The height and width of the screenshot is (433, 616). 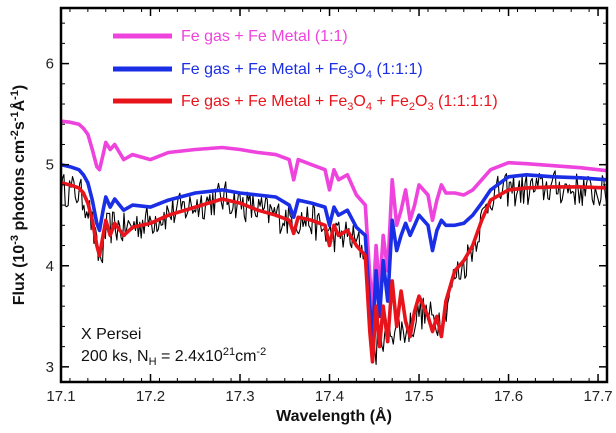 What do you see at coordinates (150, 396) in the screenshot?
I see `x-tick-label: 17.2` at bounding box center [150, 396].